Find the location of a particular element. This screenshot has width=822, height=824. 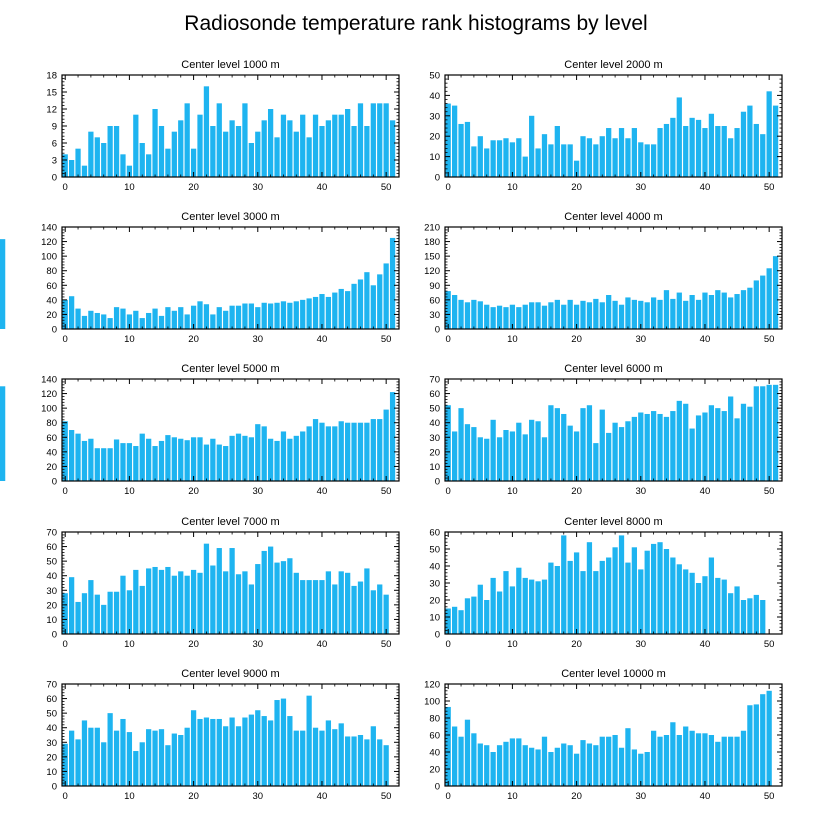

y-tick-label: 18 is located at coordinates (51, 76).